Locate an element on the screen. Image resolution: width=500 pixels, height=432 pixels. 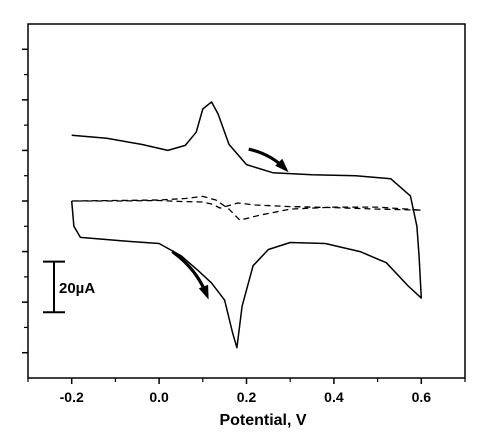
scale-bar-label: 20µA is located at coordinates (77, 288).